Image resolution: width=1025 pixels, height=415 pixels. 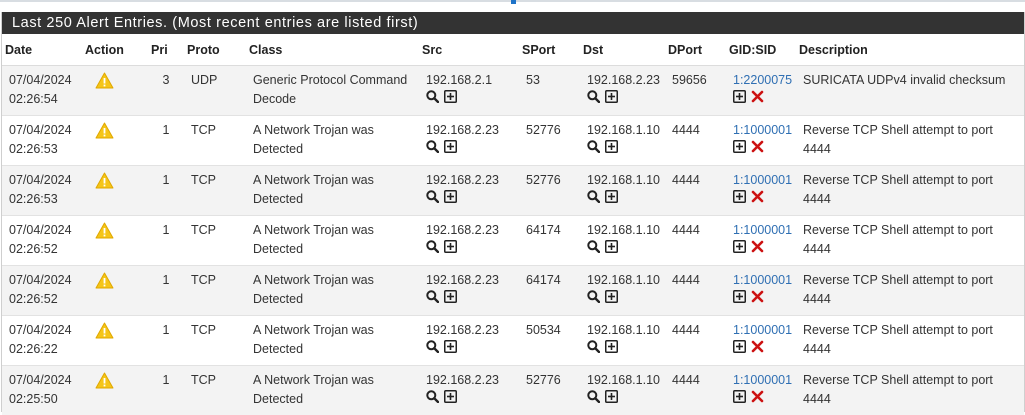 What do you see at coordinates (910, 50) in the screenshot?
I see `col-description: Description` at bounding box center [910, 50].